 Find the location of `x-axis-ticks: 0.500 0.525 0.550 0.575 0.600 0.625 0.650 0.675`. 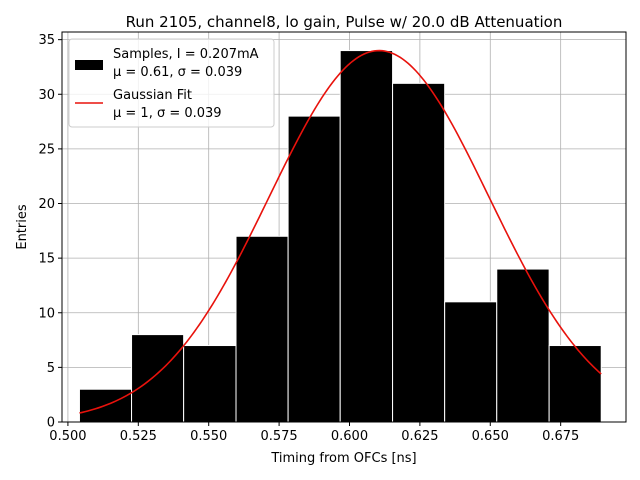

x-axis-ticks: 0.500 0.525 0.550 0.575 0.600 0.625 0.650 0.675 is located at coordinates (314, 433).